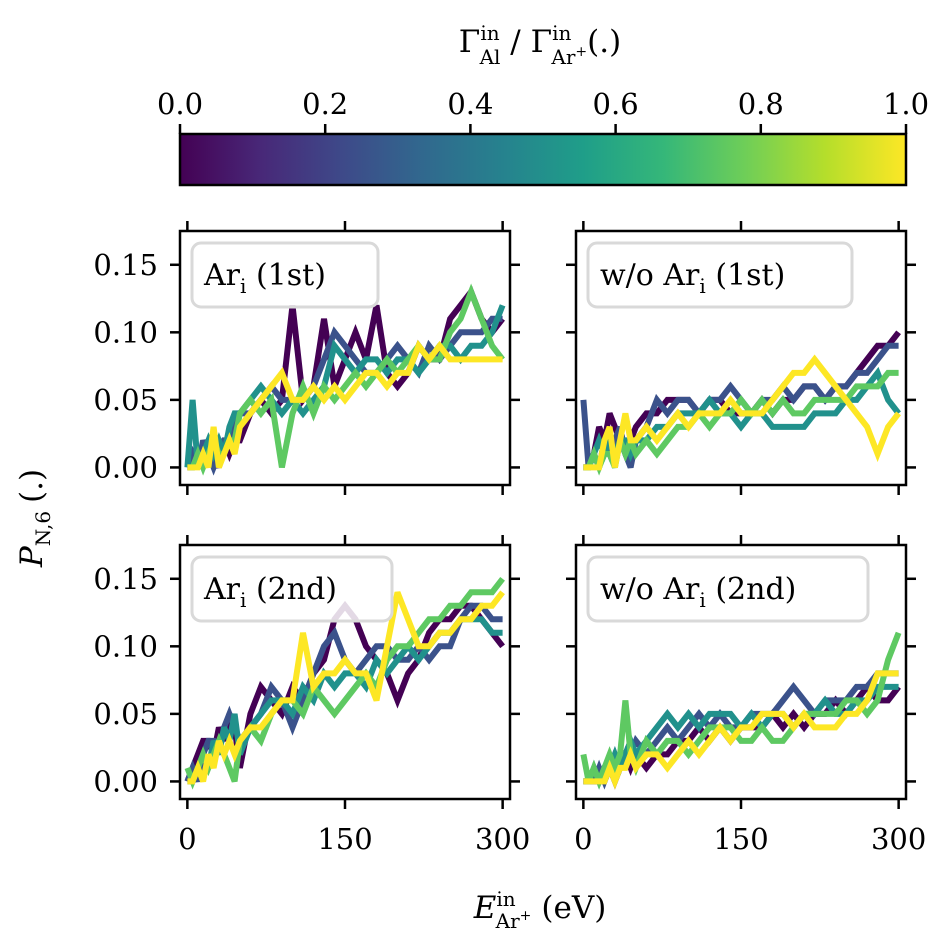 This screenshot has height=945, width=945. I want to click on panel-top-right: w/o Ari (1st), so click(741, 358).